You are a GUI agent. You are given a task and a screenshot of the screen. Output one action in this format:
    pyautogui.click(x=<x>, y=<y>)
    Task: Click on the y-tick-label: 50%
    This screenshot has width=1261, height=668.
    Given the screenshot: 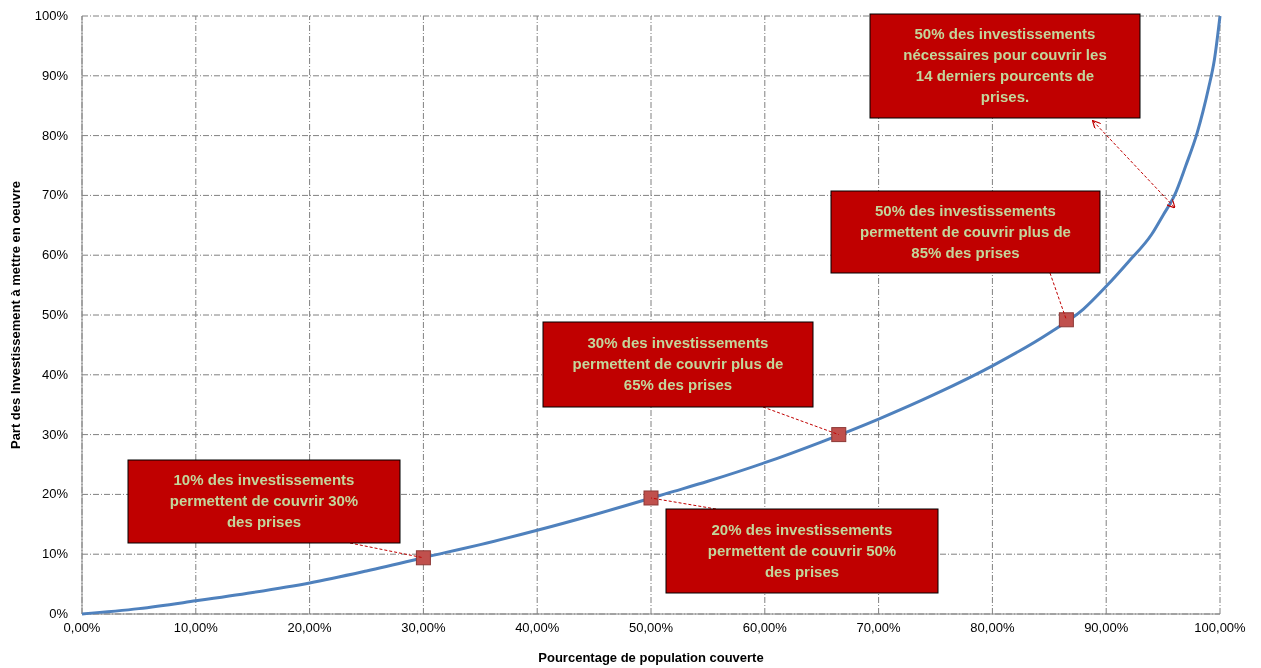 What is the action you would take?
    pyautogui.click(x=55, y=314)
    